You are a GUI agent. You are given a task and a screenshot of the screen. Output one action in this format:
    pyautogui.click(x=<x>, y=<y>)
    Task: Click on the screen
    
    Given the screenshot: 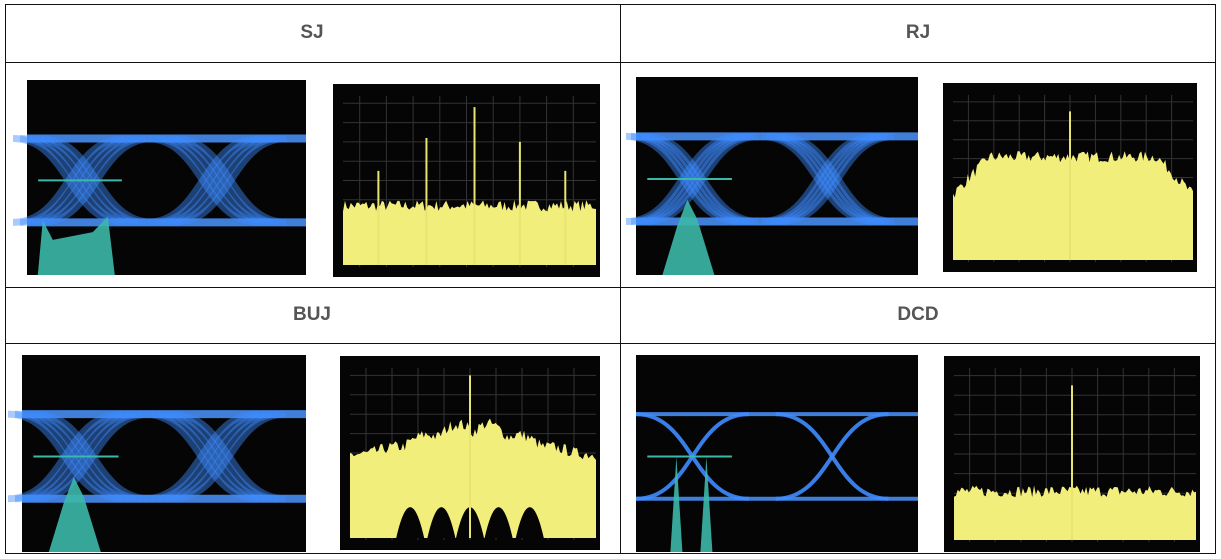 What is the action you would take?
    pyautogui.click(x=777, y=453)
    